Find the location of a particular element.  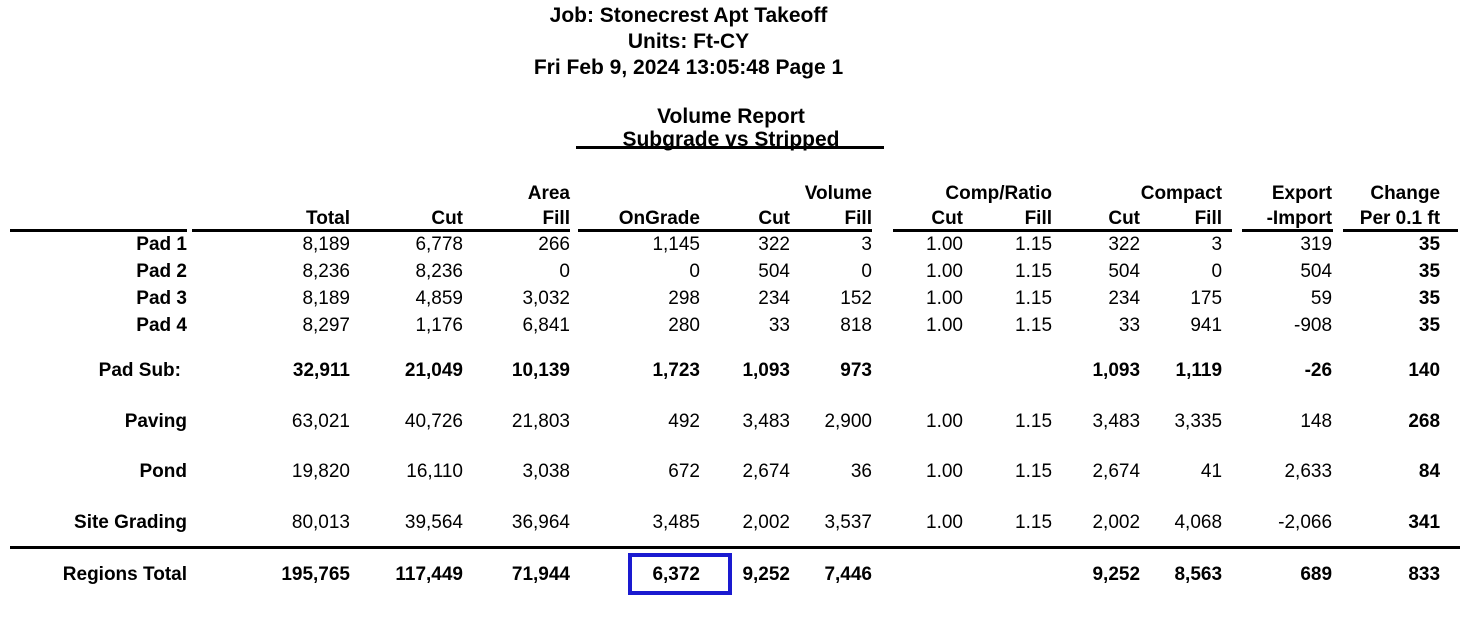

col-area-fill: Fill is located at coordinates (556, 218).